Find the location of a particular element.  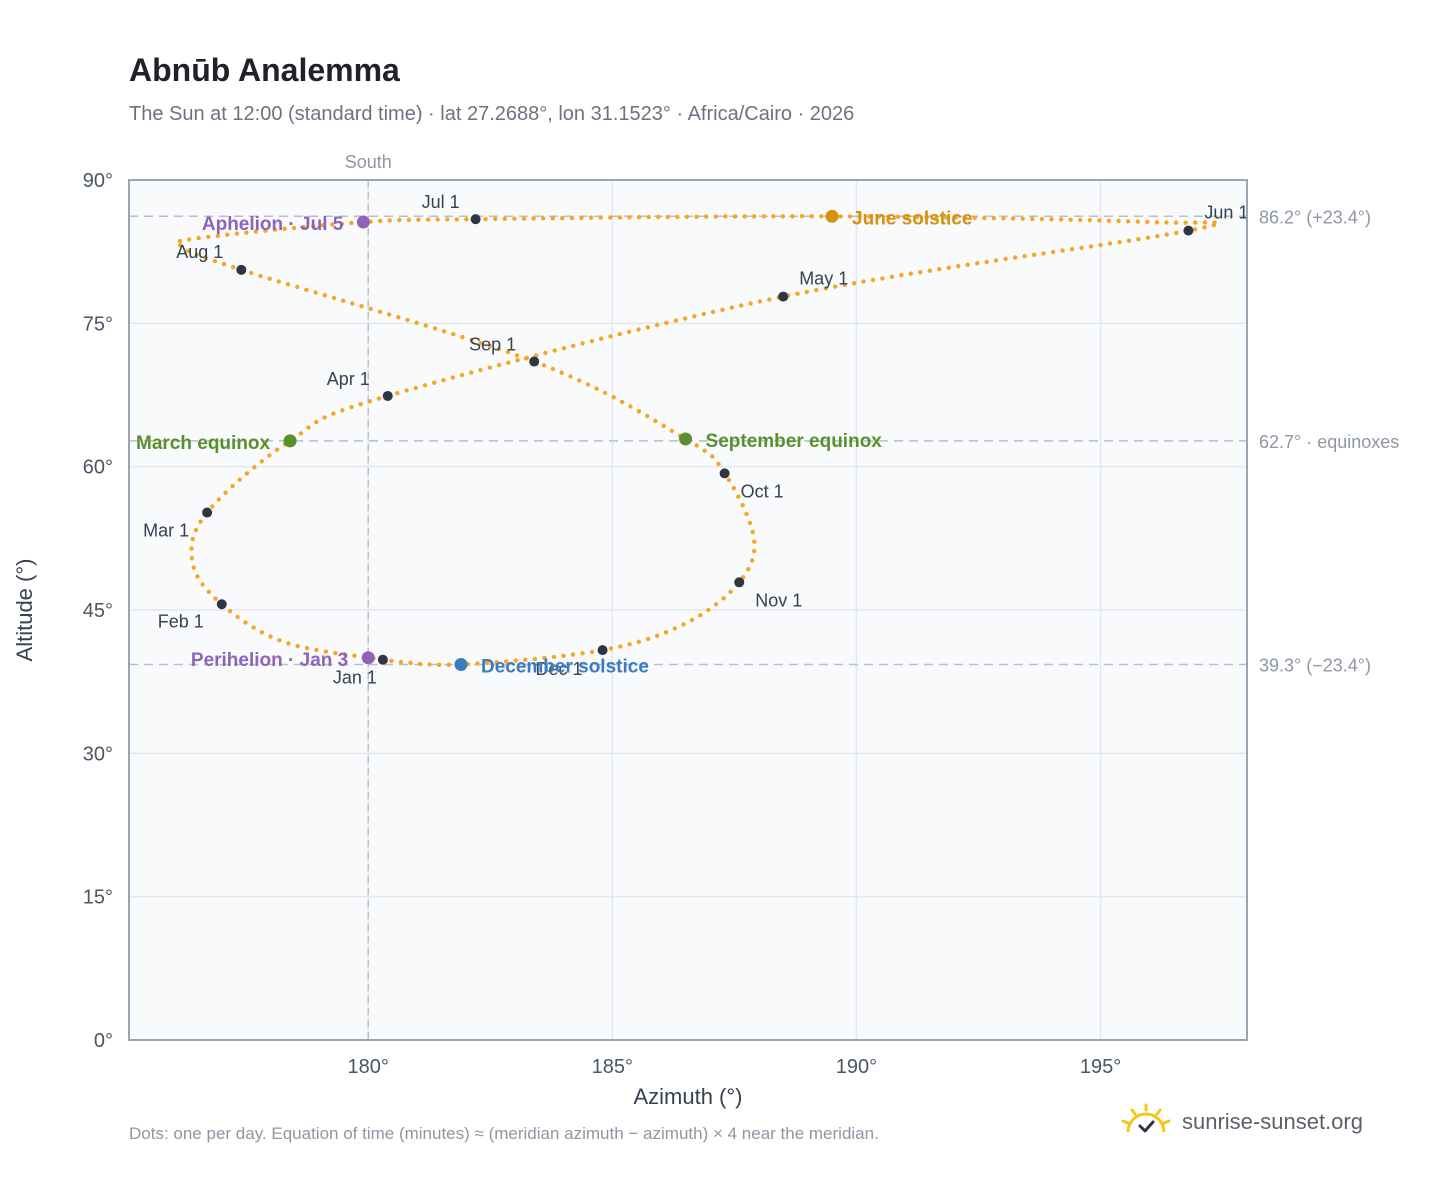

event-label: June solstice is located at coordinates (912, 218).